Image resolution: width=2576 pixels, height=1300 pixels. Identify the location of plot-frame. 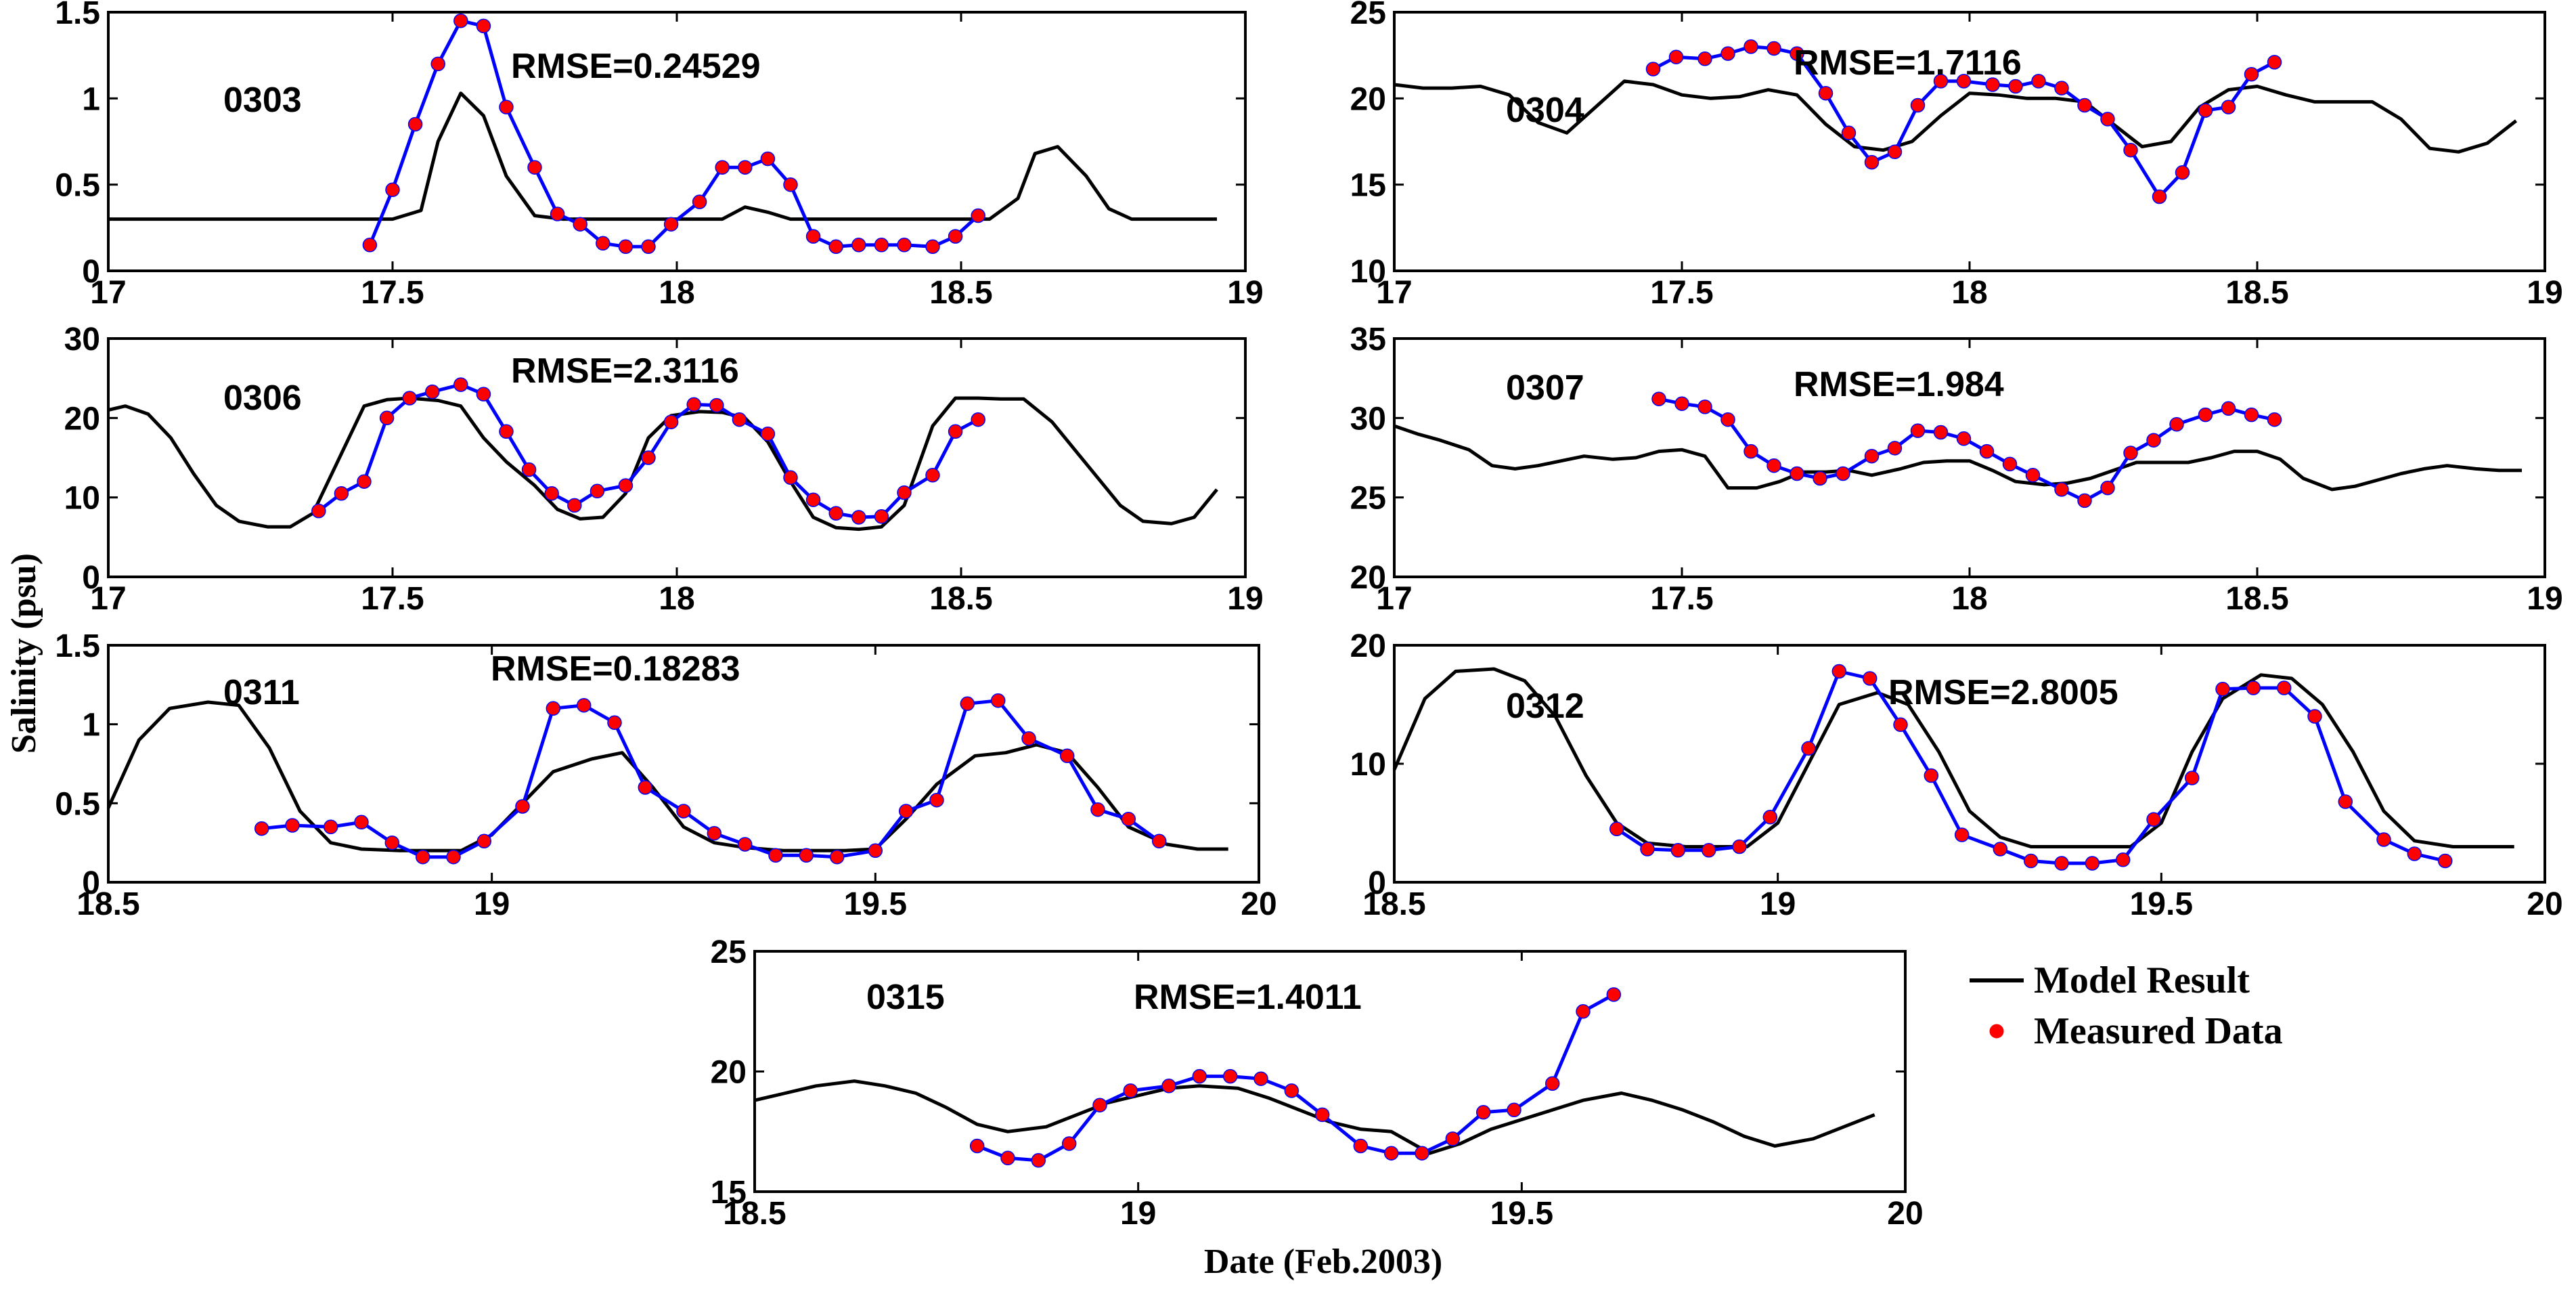
(683, 764).